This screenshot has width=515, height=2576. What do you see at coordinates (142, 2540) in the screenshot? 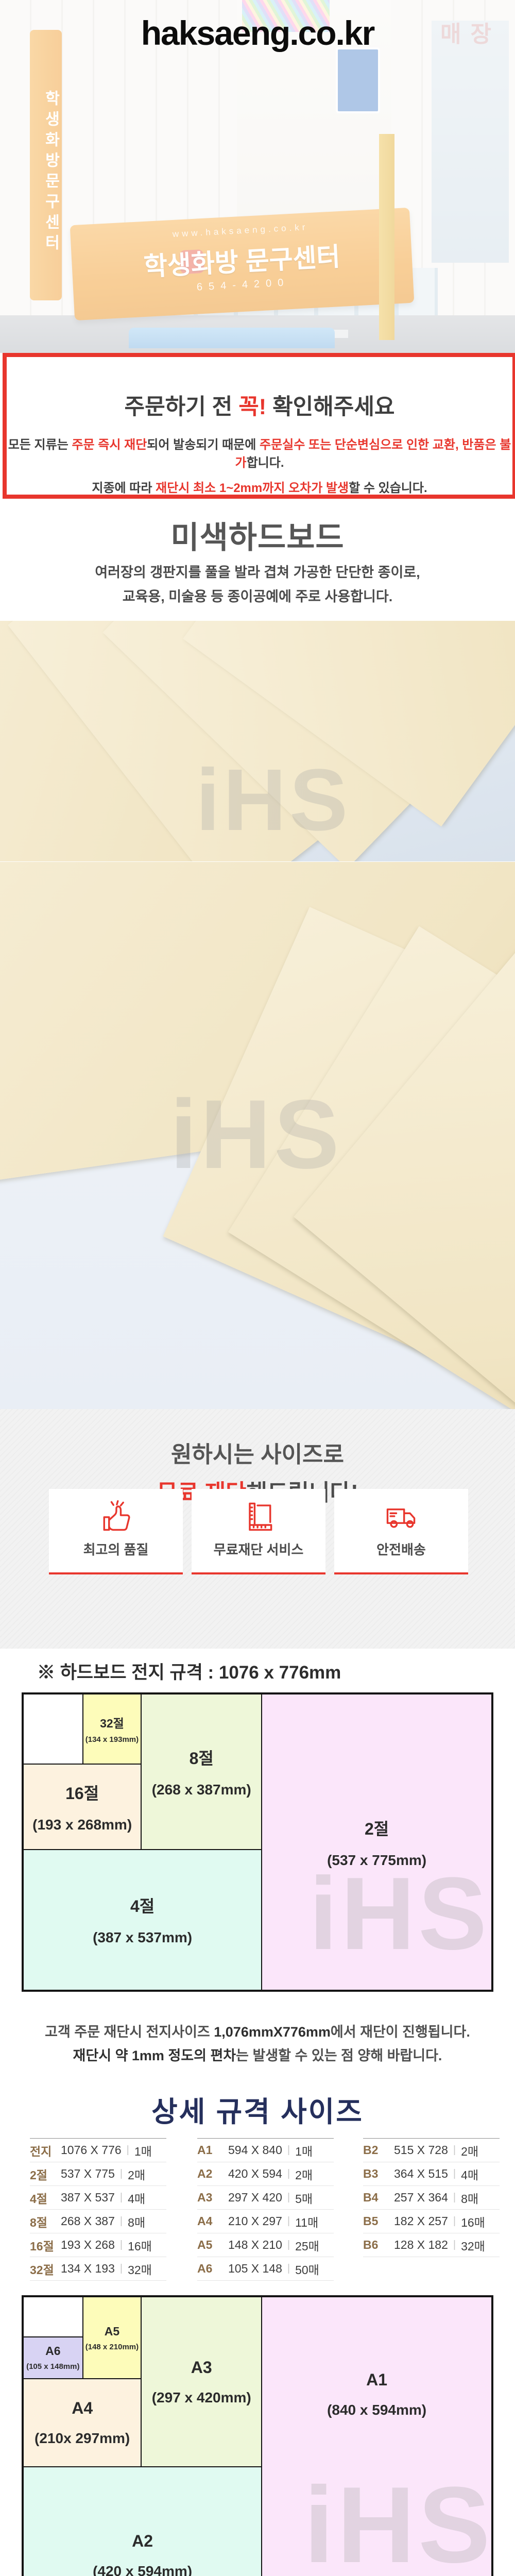
I see `cell-name: A2` at bounding box center [142, 2540].